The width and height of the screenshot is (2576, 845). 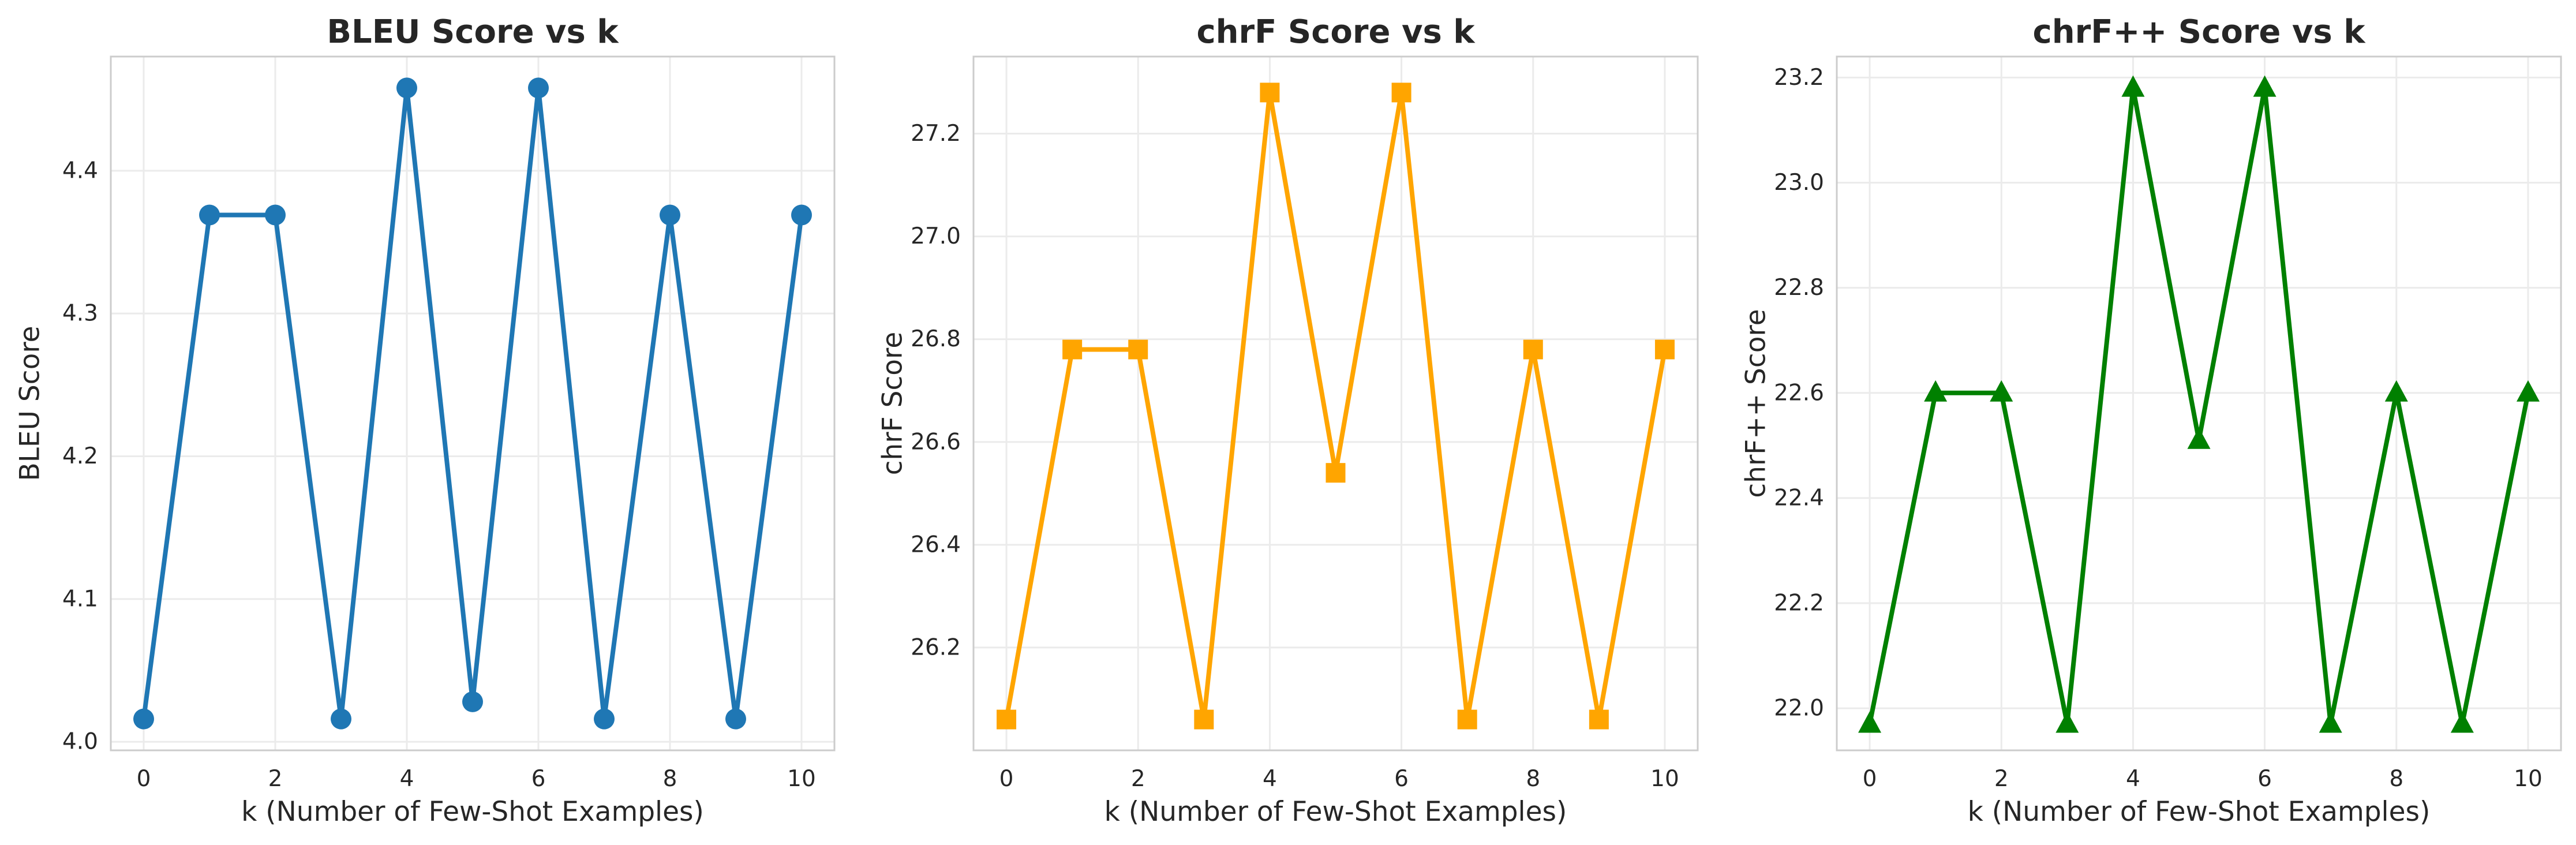 I want to click on y-tick-label: 22.4, so click(x=1799, y=498).